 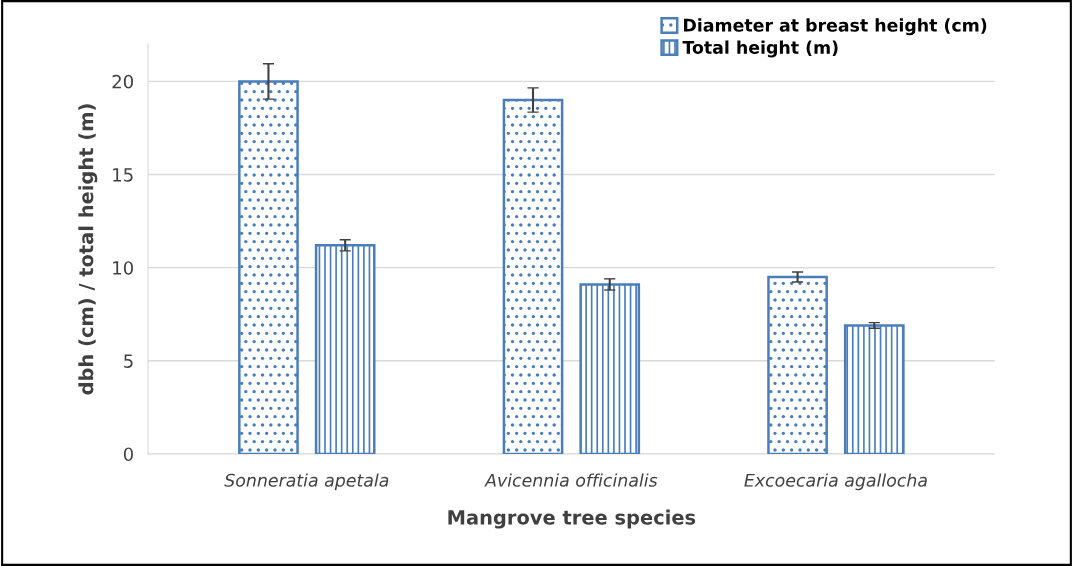 I want to click on y-axis-title: dbh (cm) / total height (m), so click(x=88, y=249).